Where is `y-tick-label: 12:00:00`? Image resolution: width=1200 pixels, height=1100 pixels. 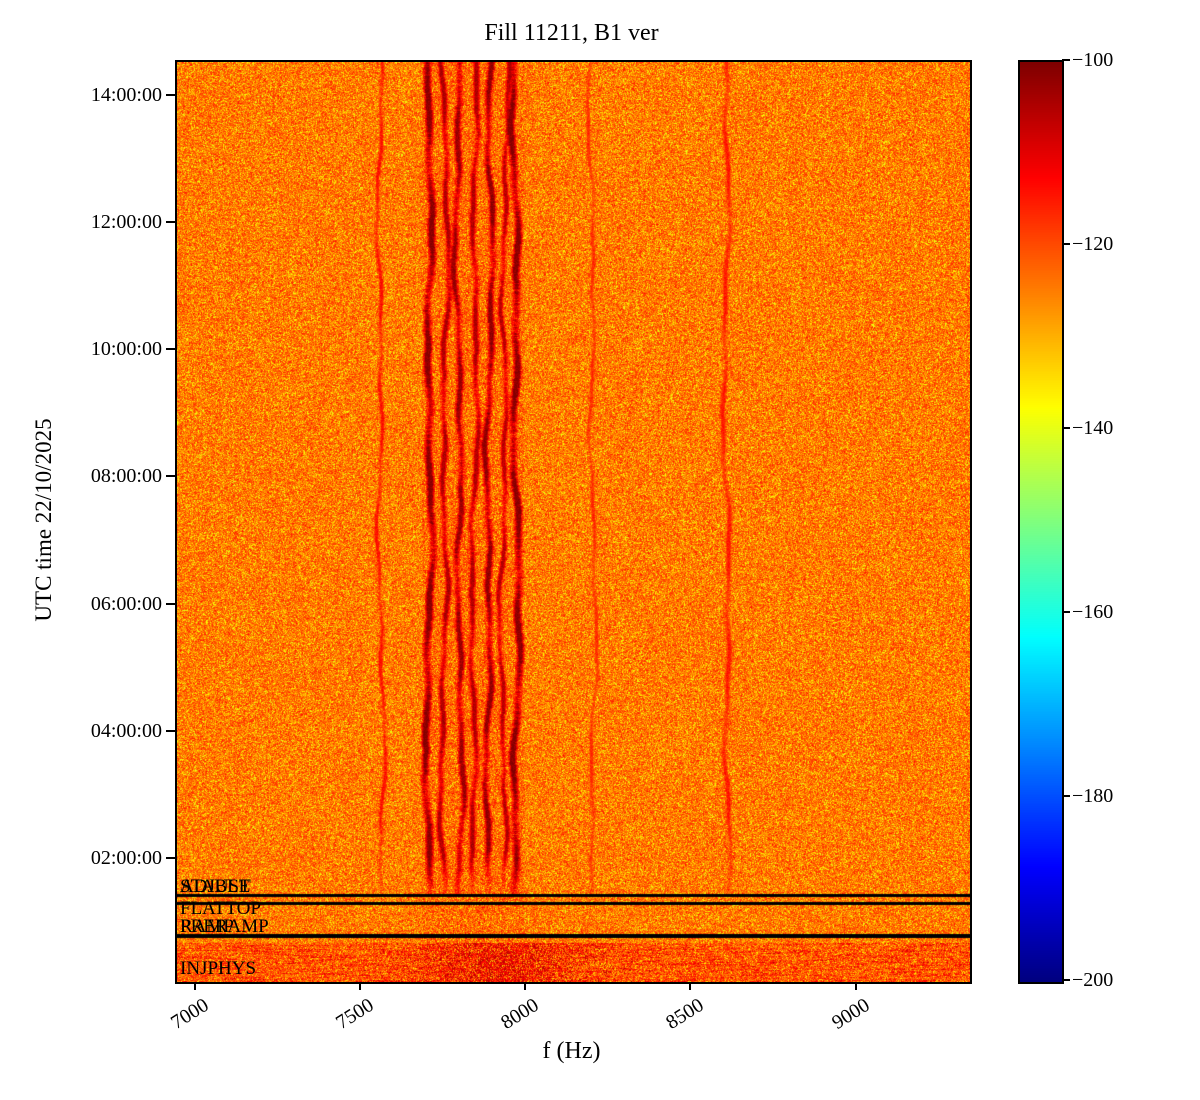 y-tick-label: 12:00:00 is located at coordinates (126, 222).